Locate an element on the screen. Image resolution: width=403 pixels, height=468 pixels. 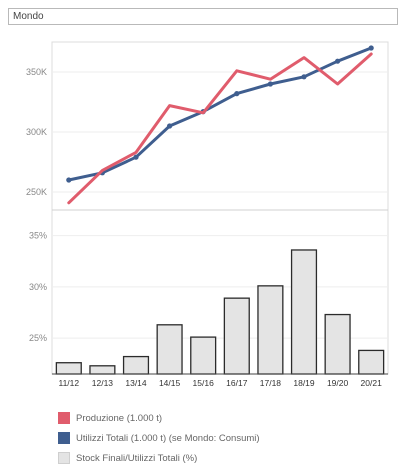
x-tick-label: 14/15 is located at coordinates (170, 383).